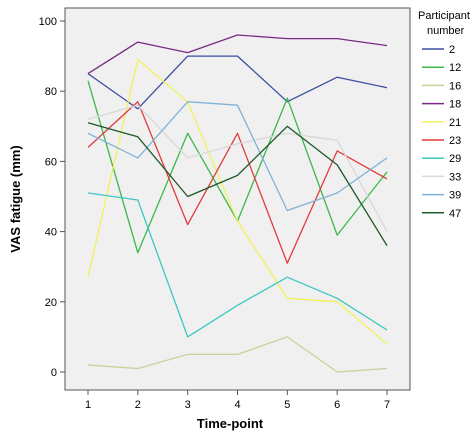 Image resolution: width=472 pixels, height=432 pixels. I want to click on x-tick-label: 3, so click(188, 405).